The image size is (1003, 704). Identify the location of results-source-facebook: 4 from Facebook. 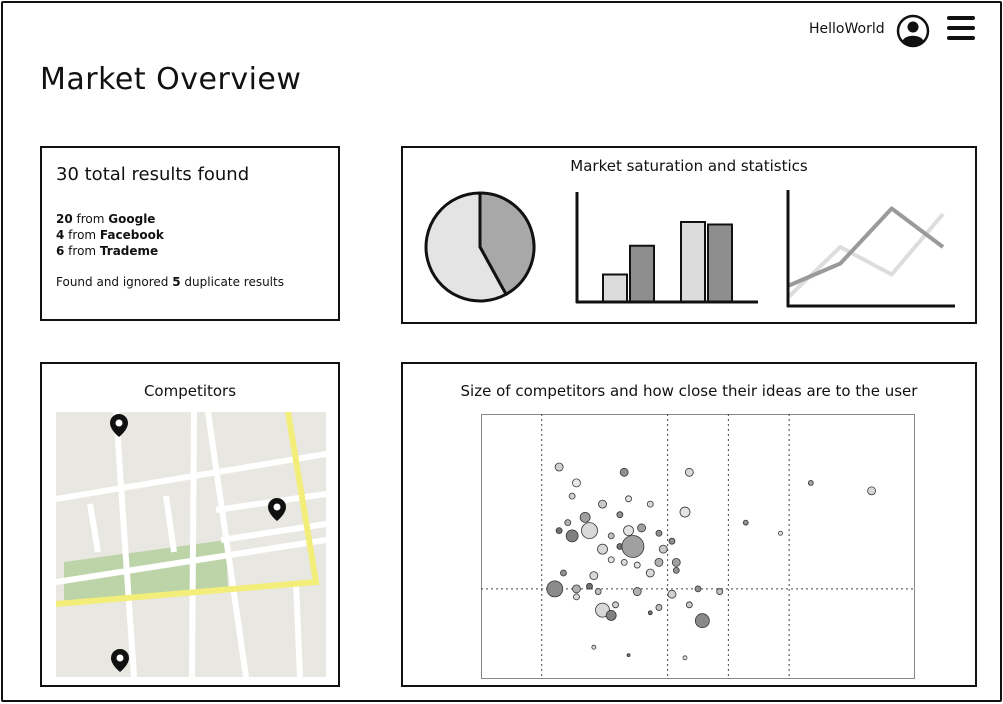
(110, 235).